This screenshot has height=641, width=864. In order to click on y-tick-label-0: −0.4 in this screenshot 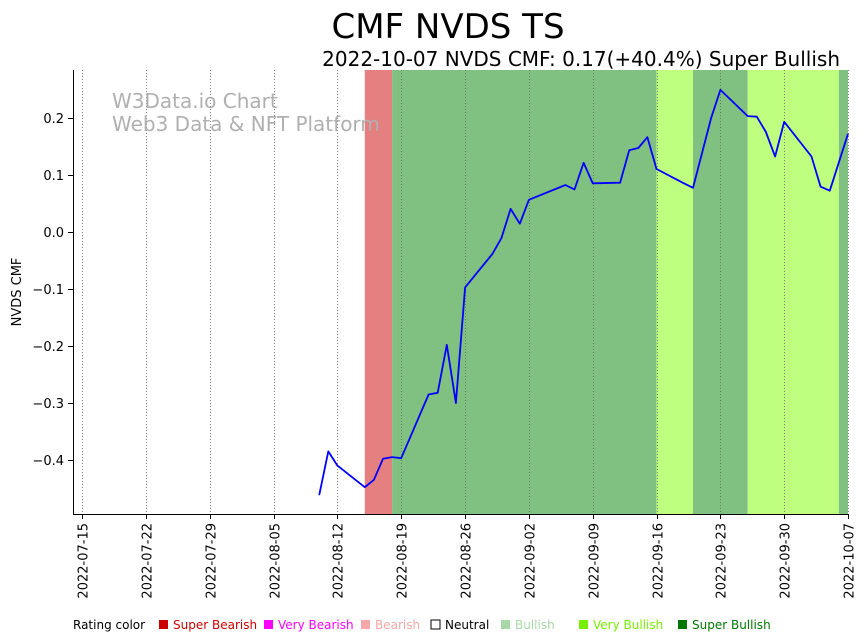, I will do `click(48, 461)`.